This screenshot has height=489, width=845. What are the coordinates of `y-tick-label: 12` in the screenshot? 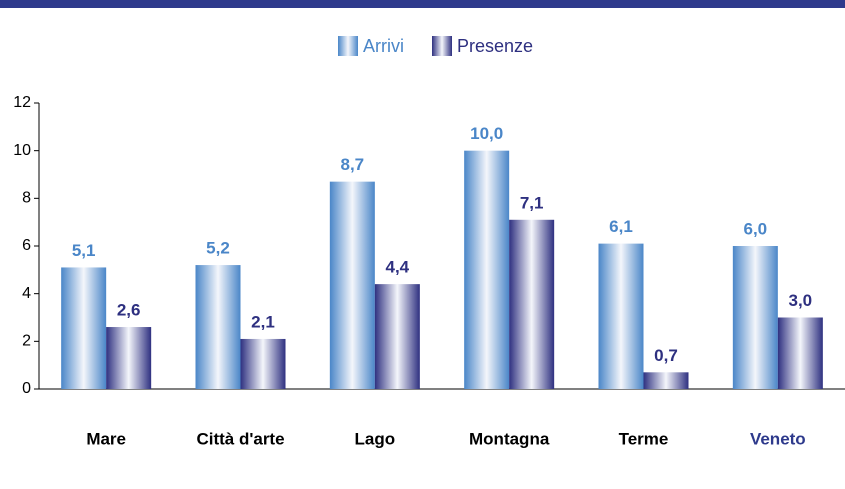 It's located at (22, 102).